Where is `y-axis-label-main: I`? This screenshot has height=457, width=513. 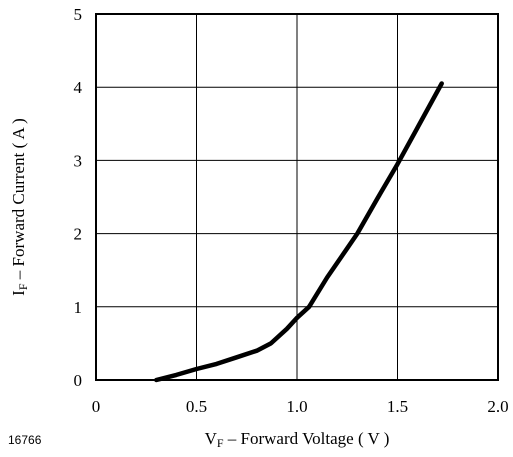 y-axis-label-main: I is located at coordinates (18, 293).